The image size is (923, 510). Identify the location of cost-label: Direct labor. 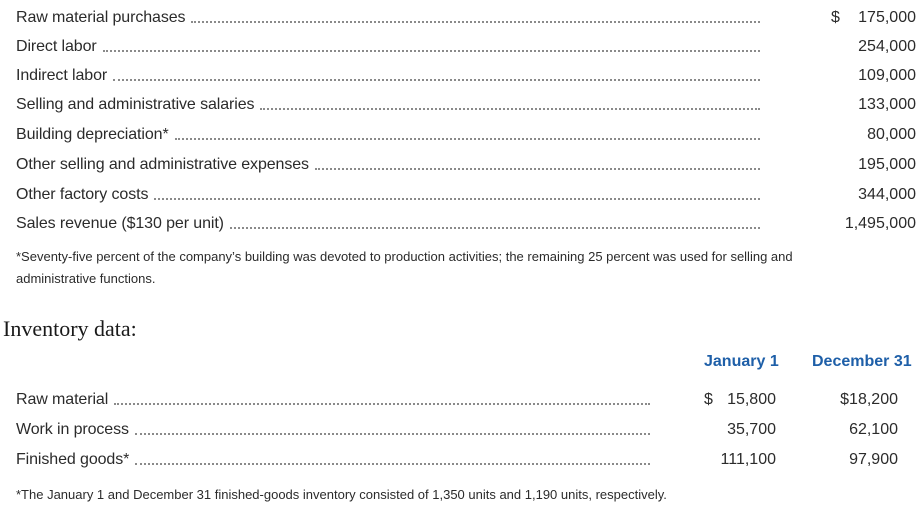
(56, 46).